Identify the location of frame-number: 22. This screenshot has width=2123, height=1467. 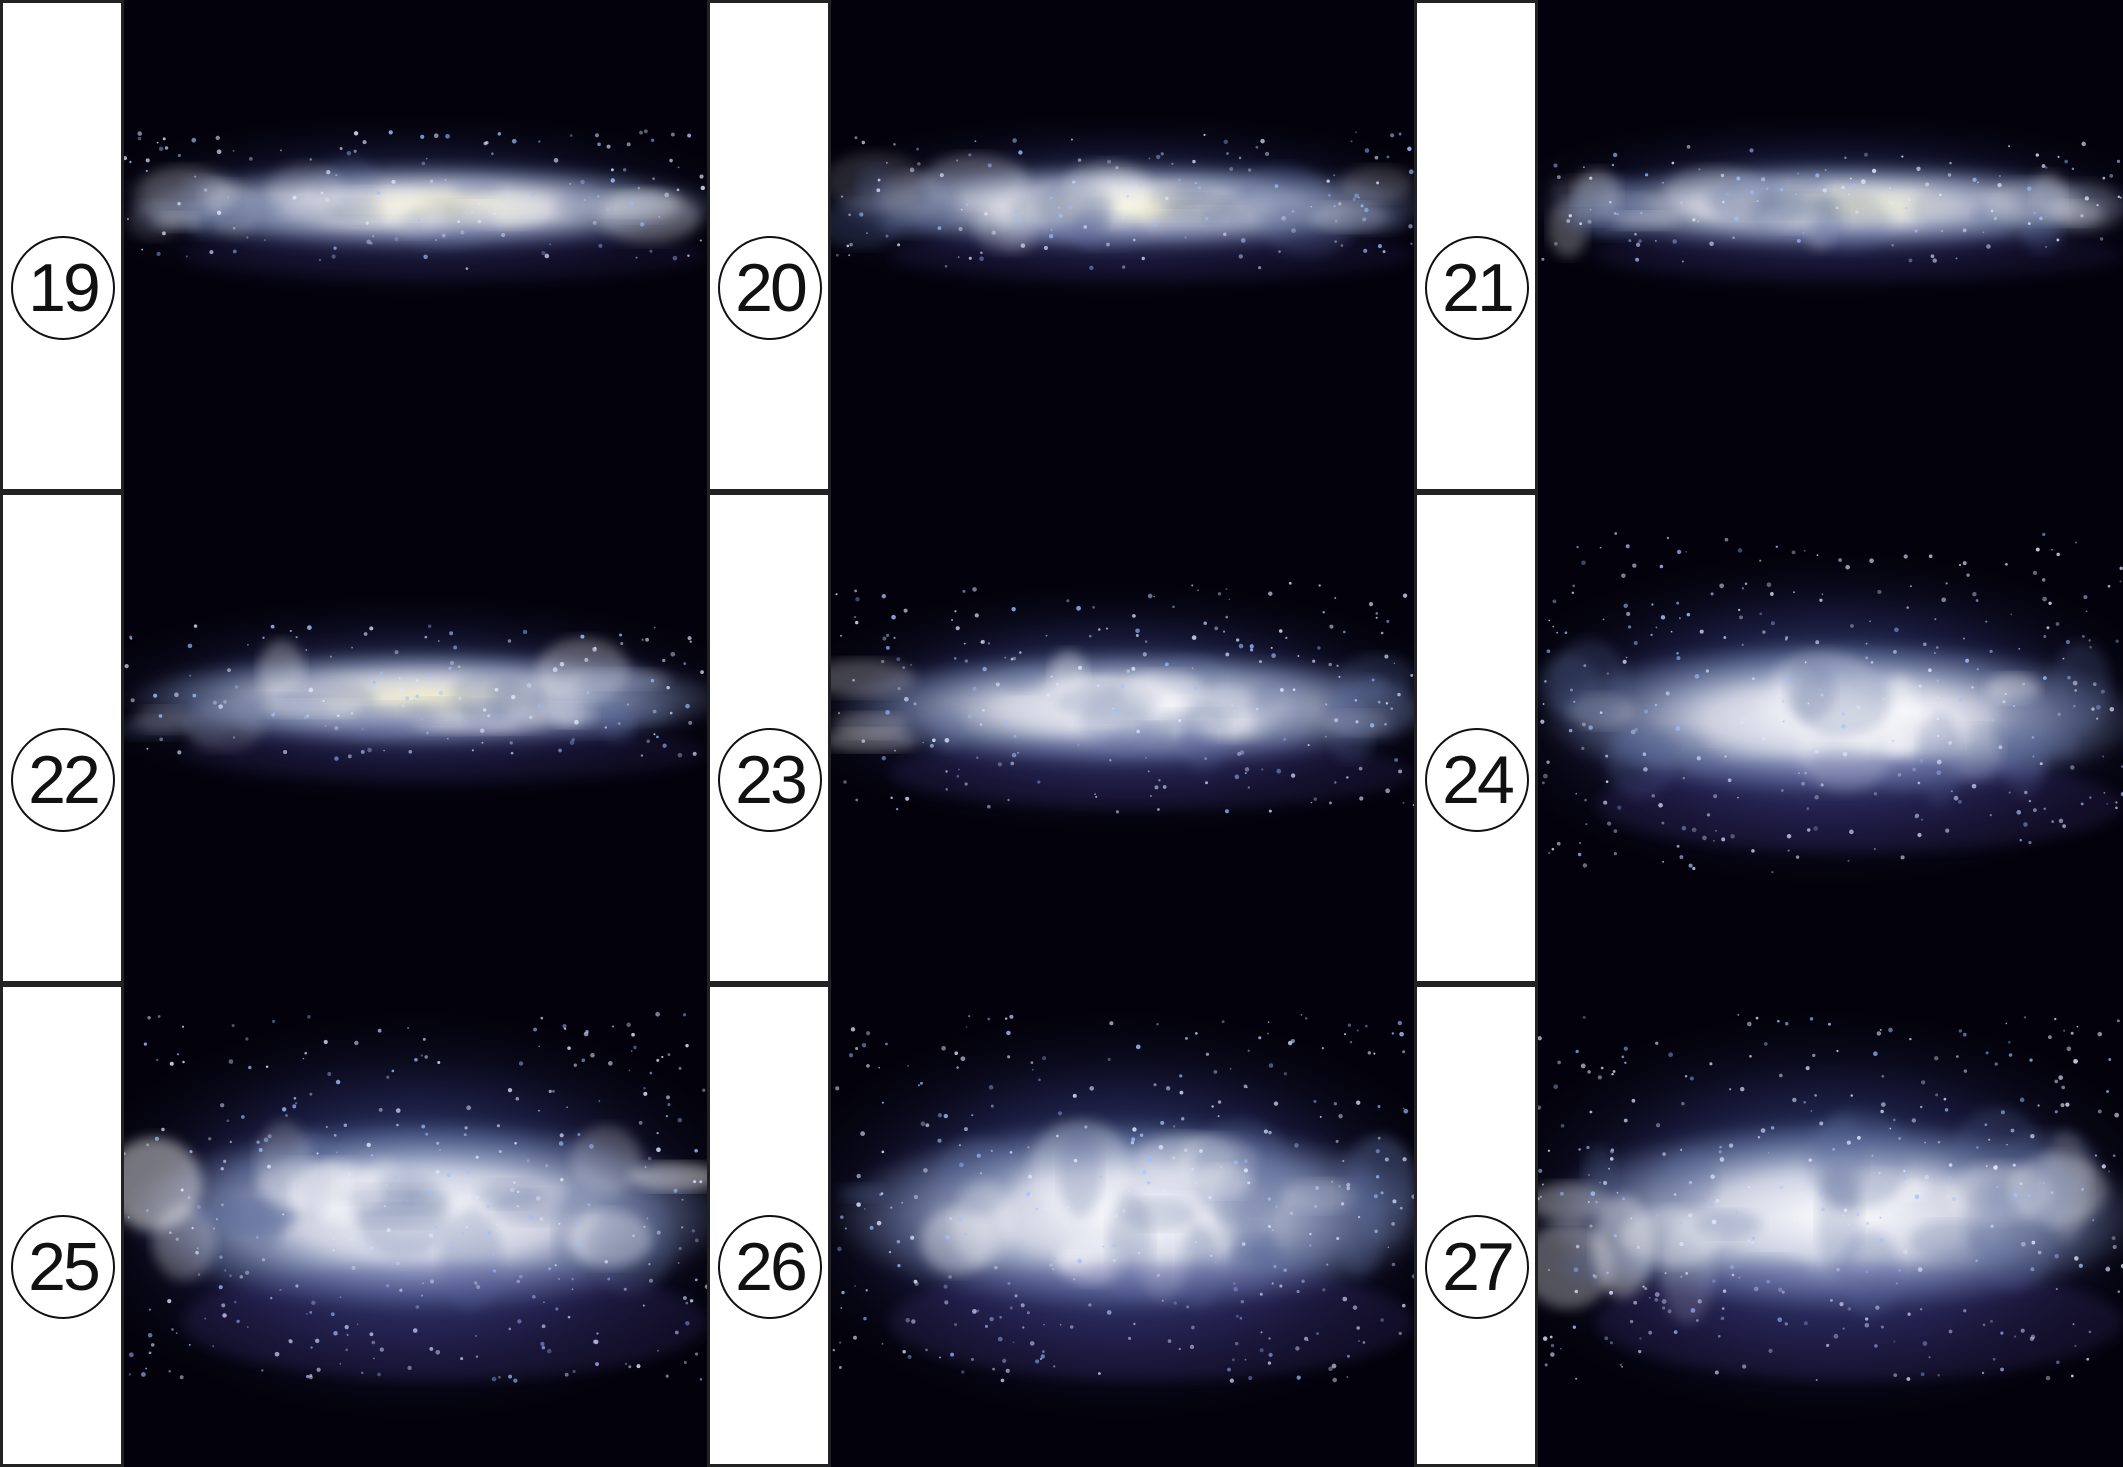
(64, 780).